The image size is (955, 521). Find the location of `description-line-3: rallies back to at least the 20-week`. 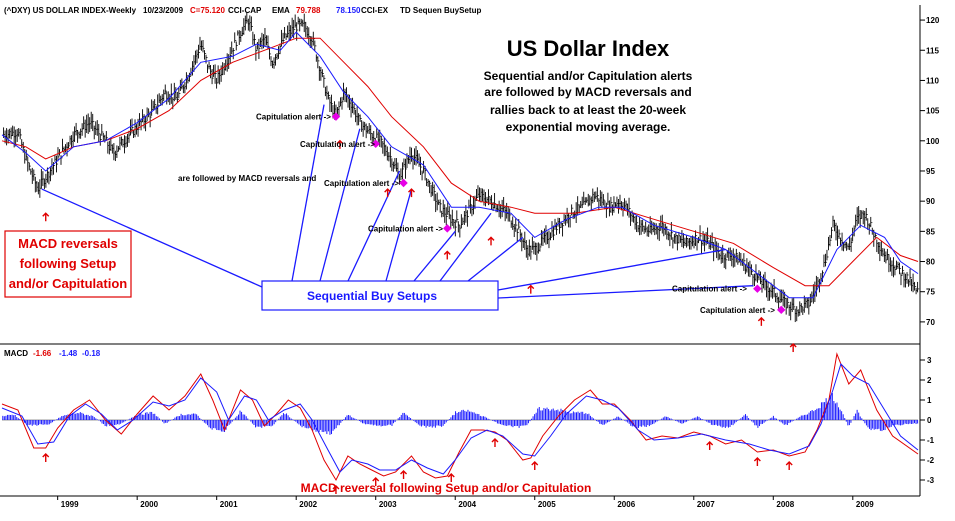

description-line-3: rallies back to at least the 20-week is located at coordinates (588, 110).